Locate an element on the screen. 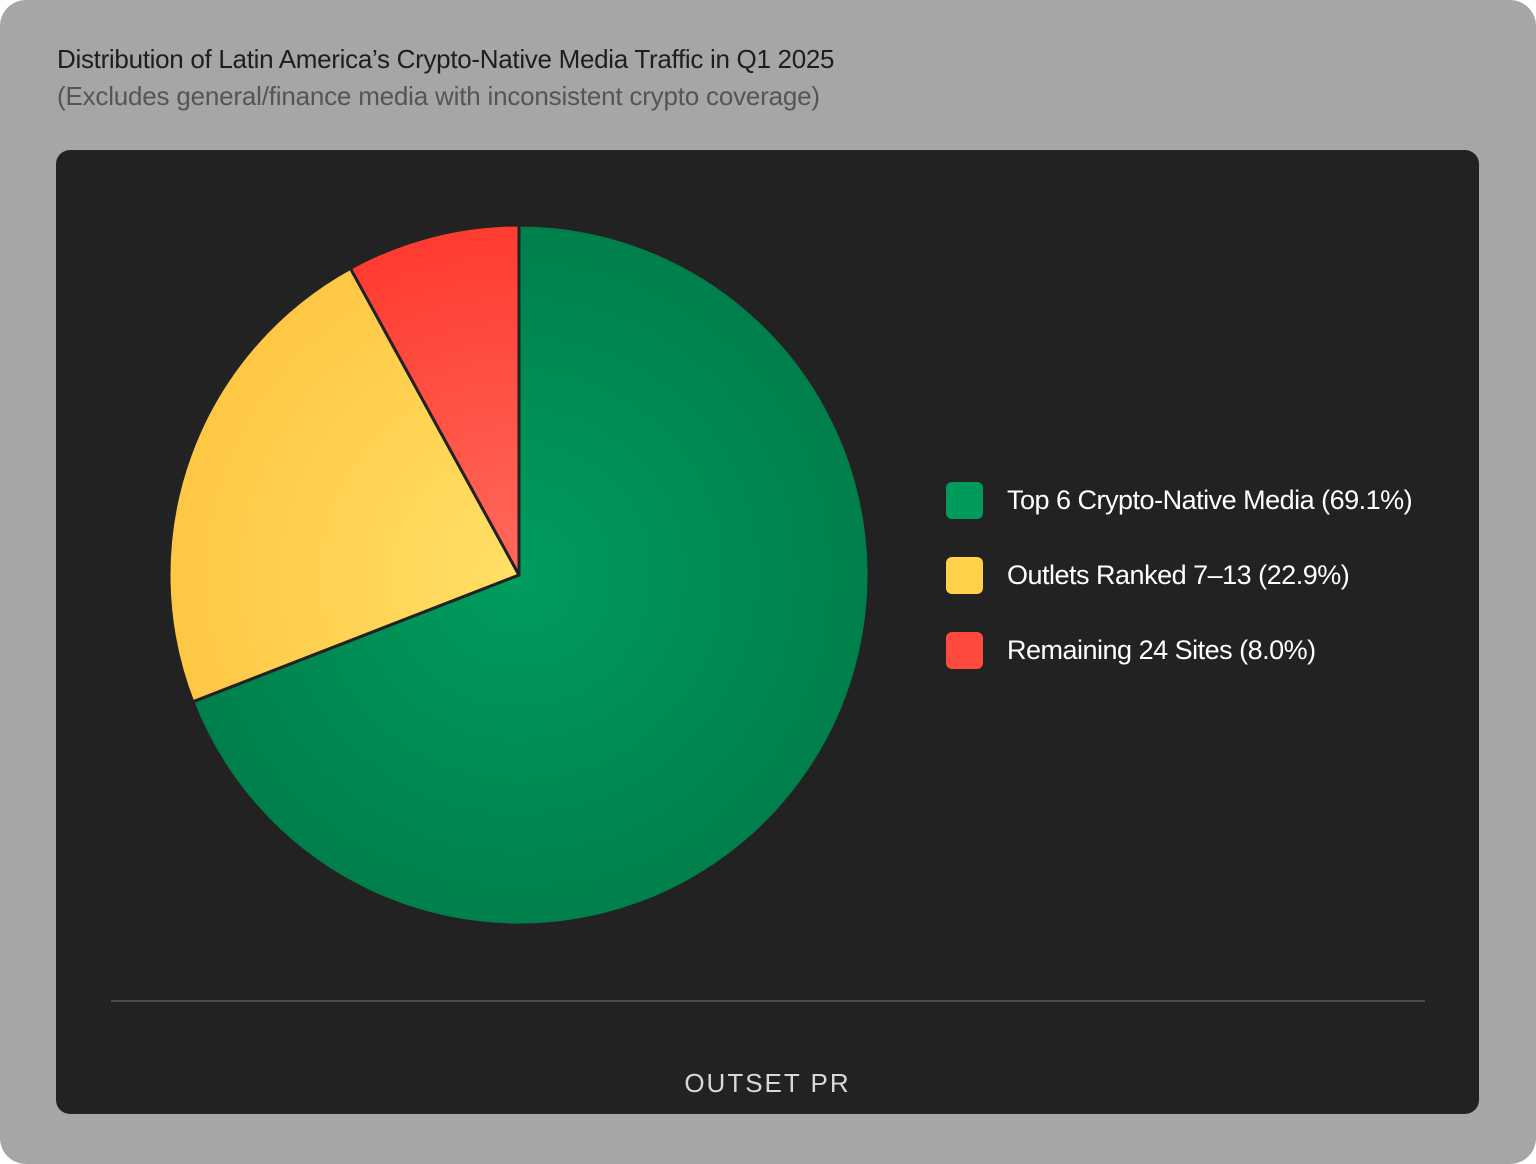 Image resolution: width=1536 pixels, height=1164 pixels. brand-logo: OUTSET PR is located at coordinates (767, 1083).